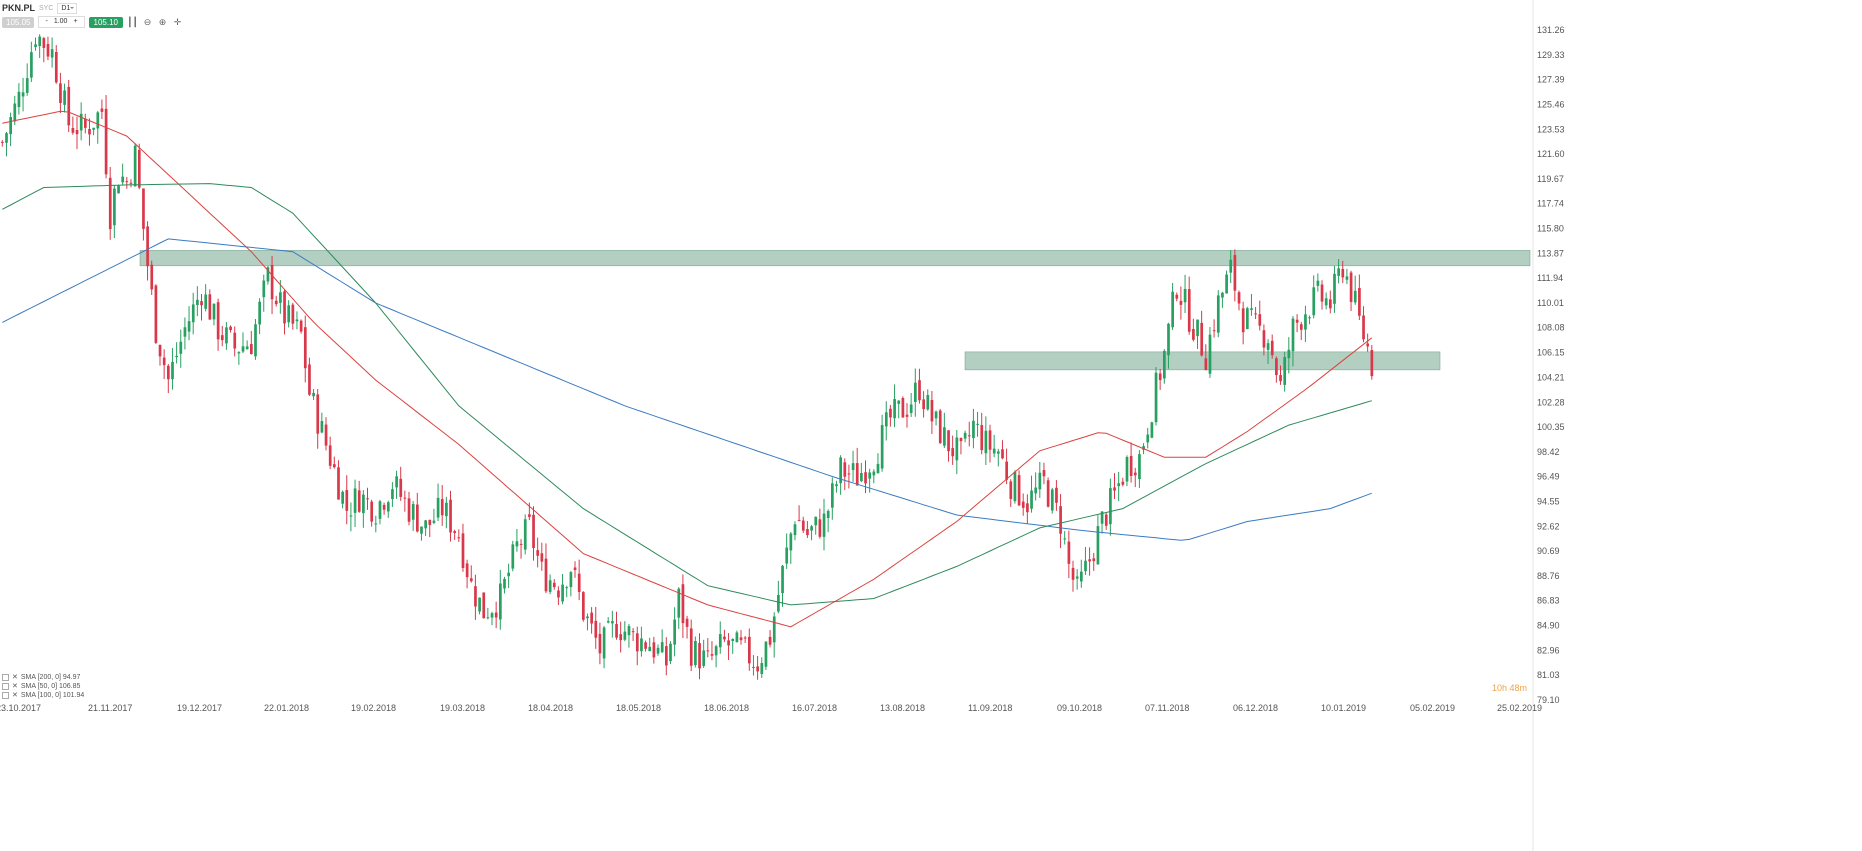 This screenshot has width=1862, height=851. I want to click on y-tick-label: 121.60, so click(1551, 154).